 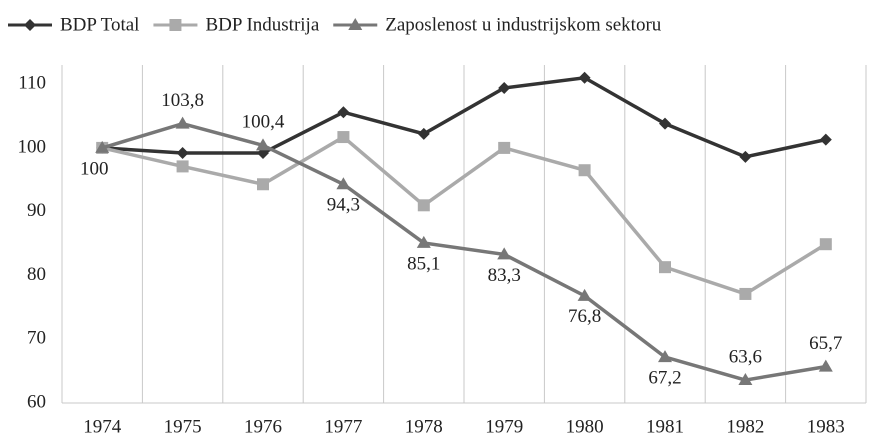 What do you see at coordinates (664, 377) in the screenshot?
I see `data-label: 67,2` at bounding box center [664, 377].